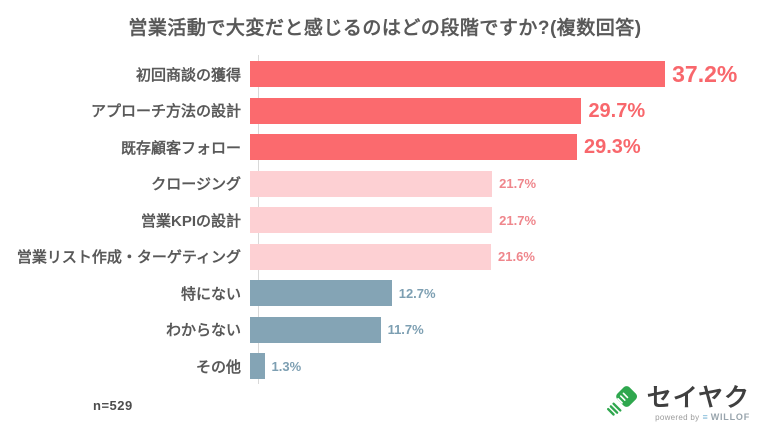 The image size is (770, 427). I want to click on chart-row: 特にない 12.7%, so click(385, 293).